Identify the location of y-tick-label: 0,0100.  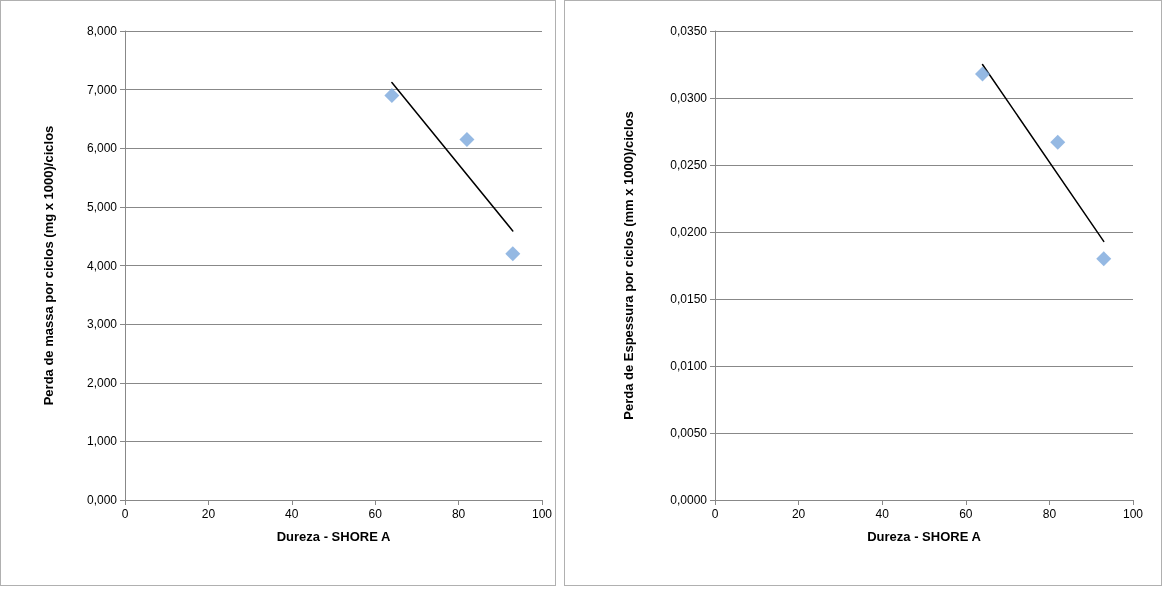
(689, 366).